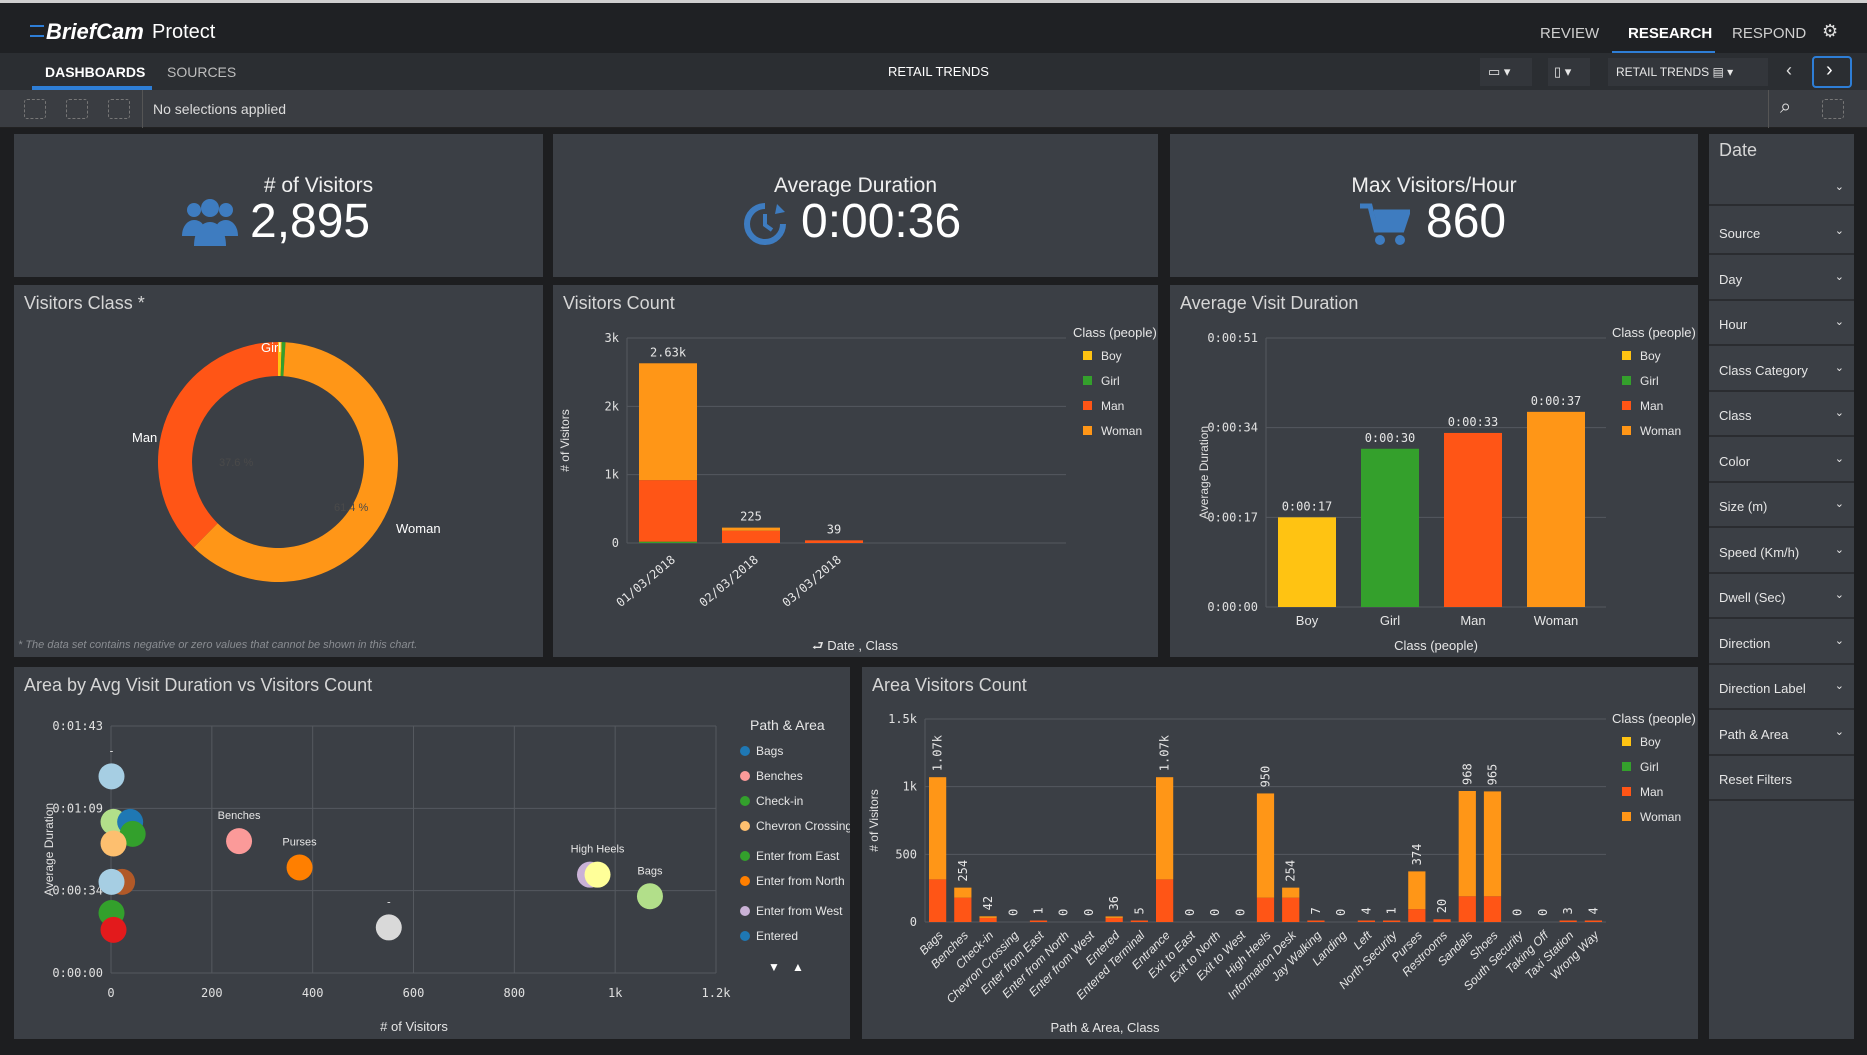 The image size is (1867, 1055). What do you see at coordinates (202, 72) in the screenshot?
I see `tab-sources: SOURCES` at bounding box center [202, 72].